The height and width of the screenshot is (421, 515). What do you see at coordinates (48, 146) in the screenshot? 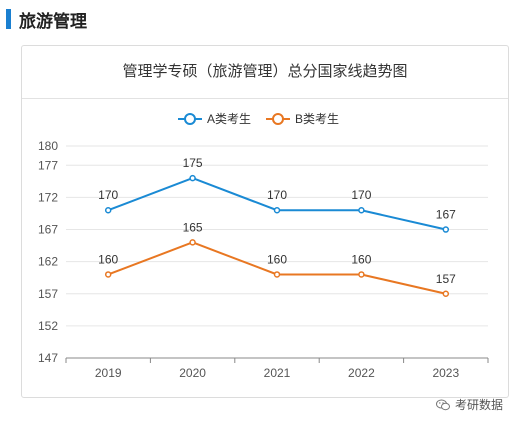
I see `y-tick-label: 180` at bounding box center [48, 146].